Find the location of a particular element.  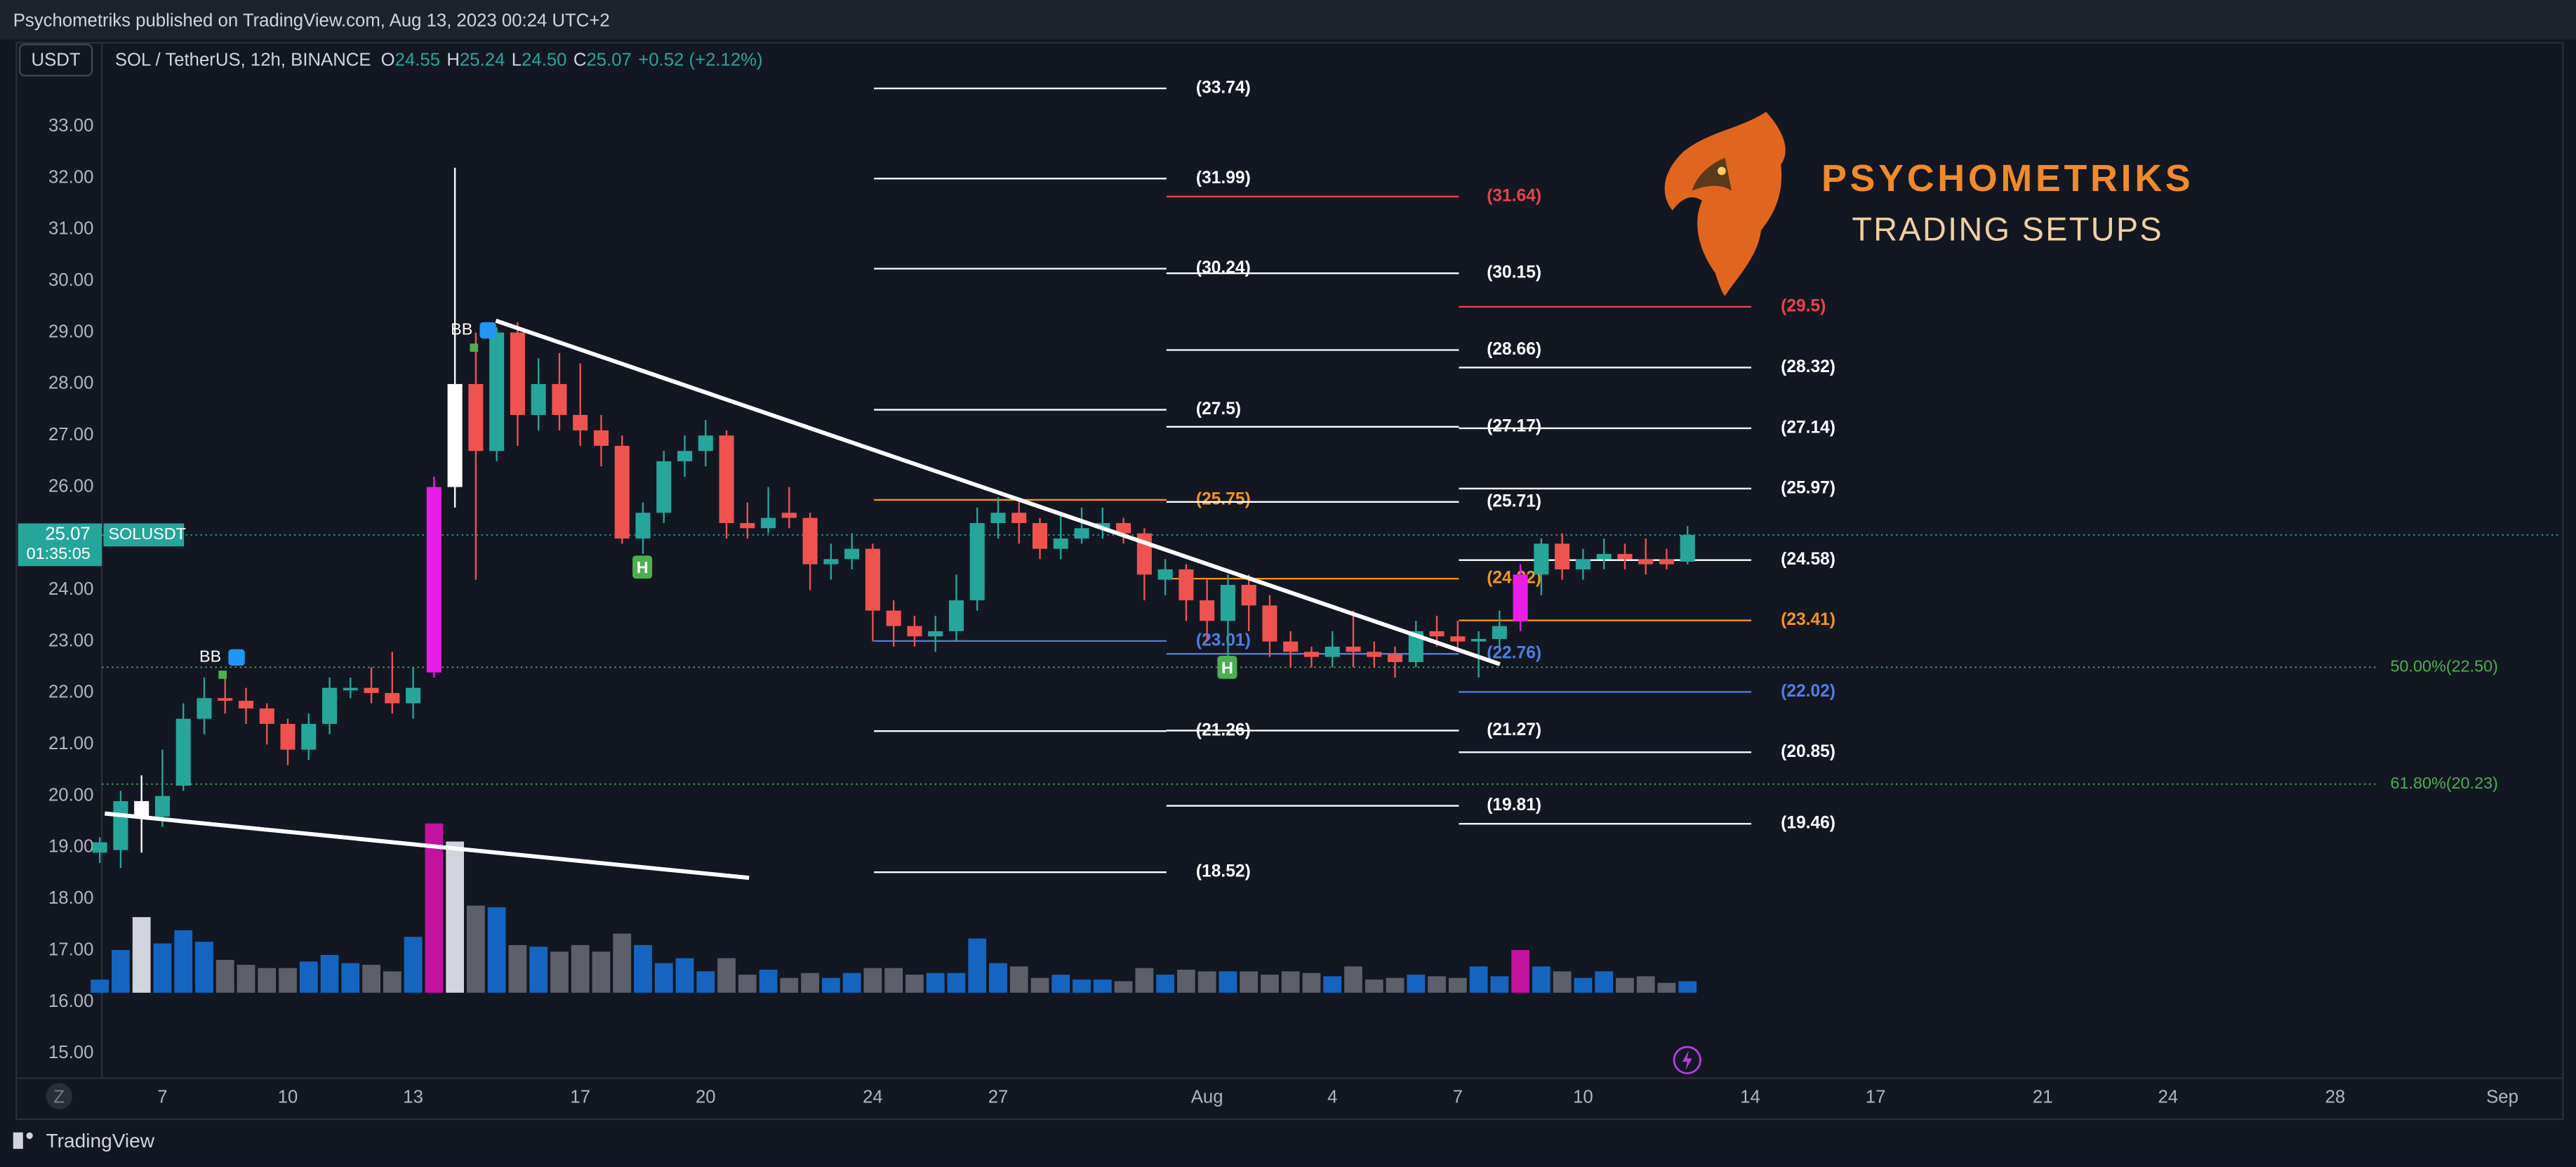

annotation-flag is located at coordinates (475, 347).